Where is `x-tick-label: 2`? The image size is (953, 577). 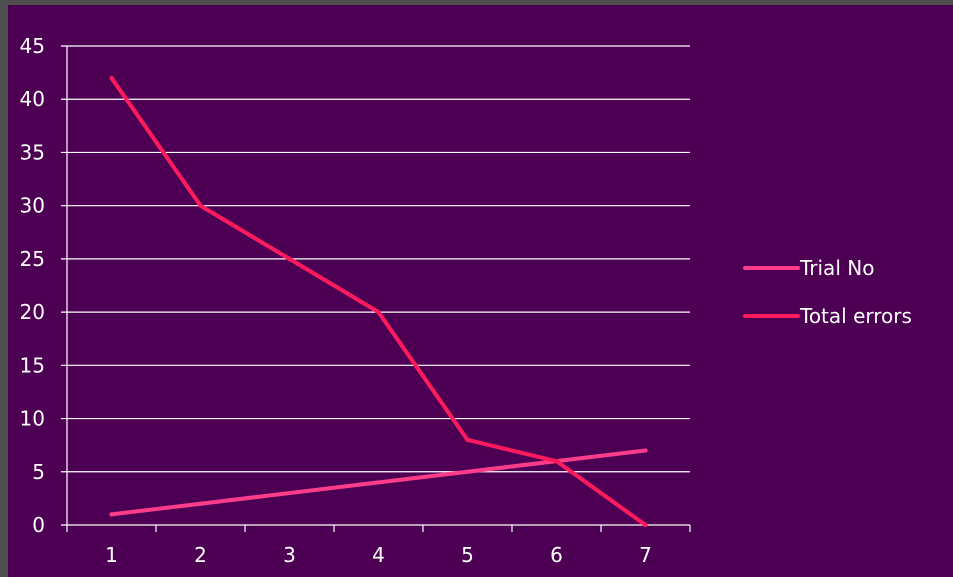 x-tick-label: 2 is located at coordinates (200, 555).